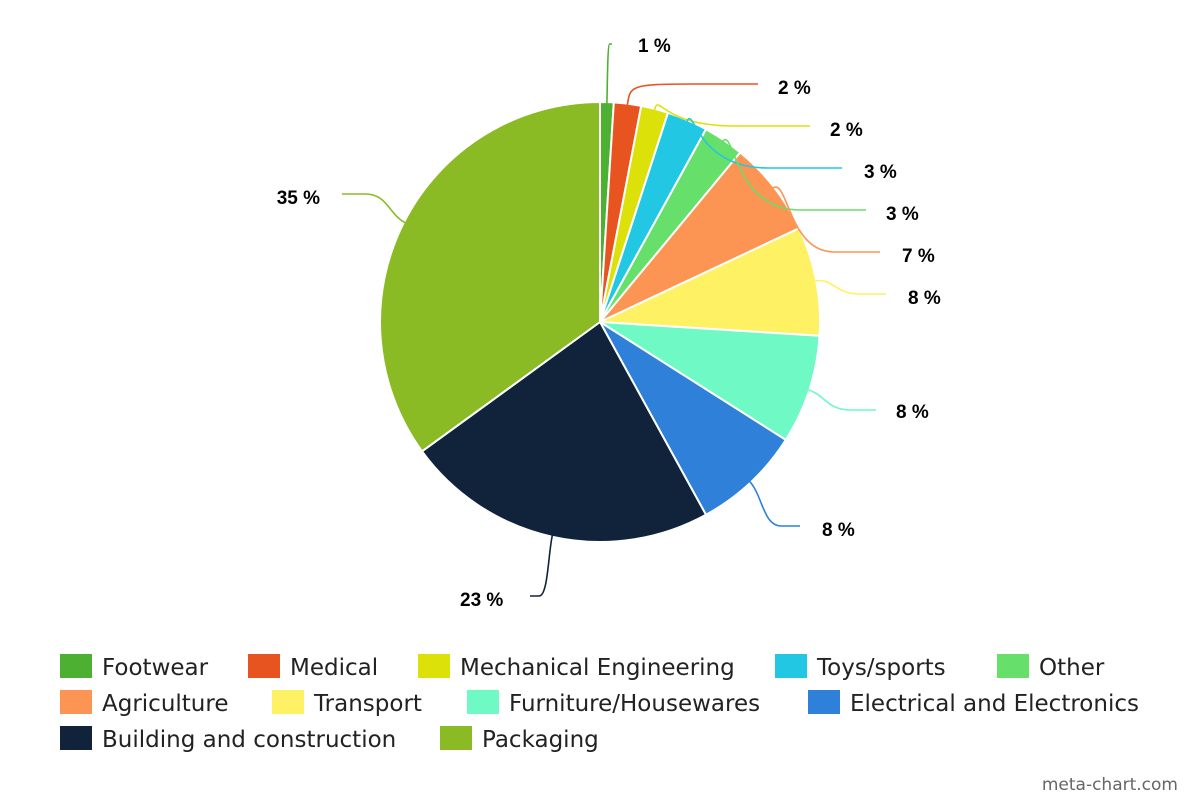  What do you see at coordinates (634, 704) in the screenshot?
I see `legend-label: Furniture/Housewares` at bounding box center [634, 704].